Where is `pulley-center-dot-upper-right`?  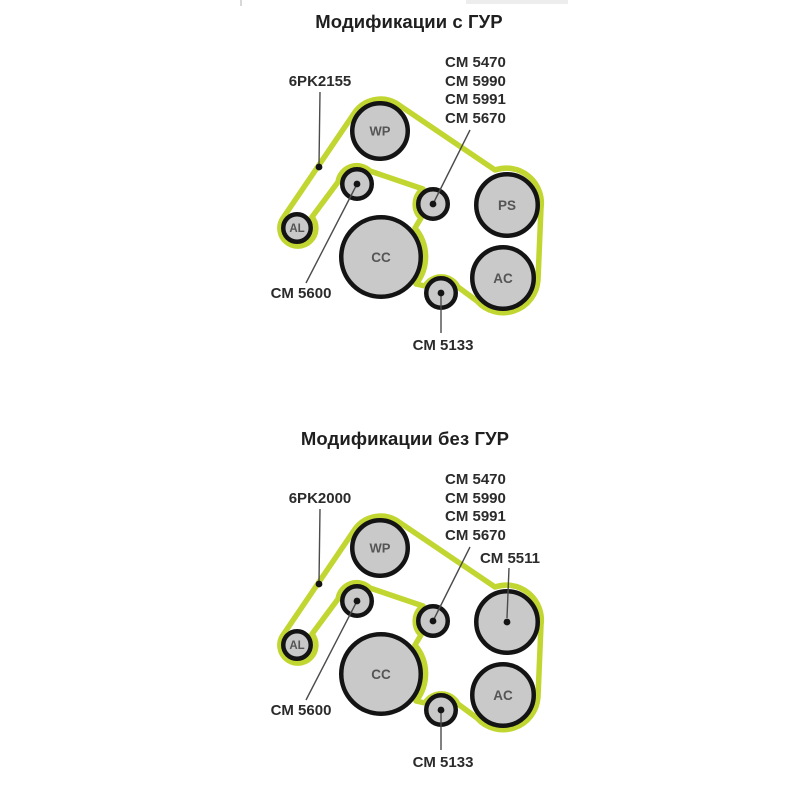
pulley-center-dot-upper-right is located at coordinates (507, 622).